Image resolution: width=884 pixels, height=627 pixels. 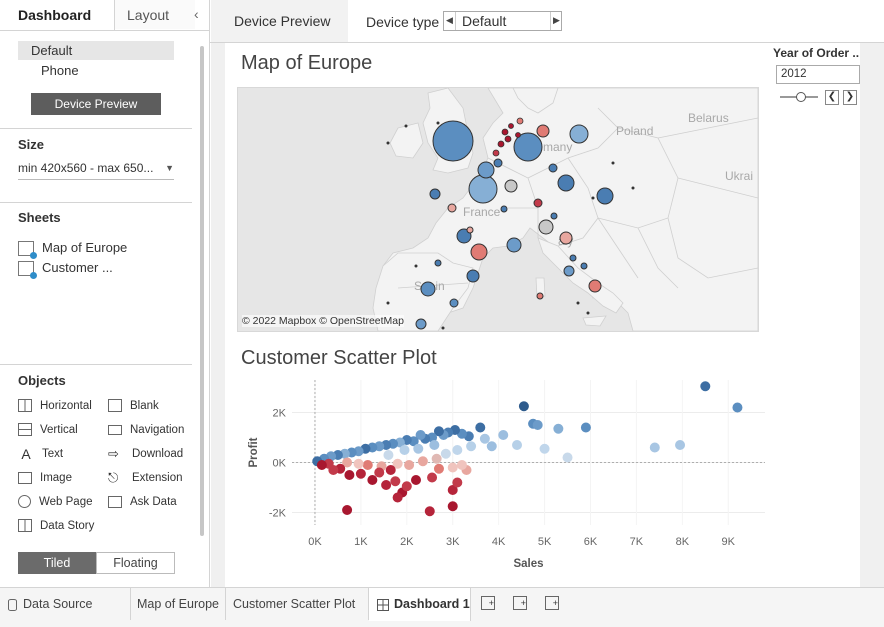 What do you see at coordinates (502, 21) in the screenshot?
I see `device-type-select: ◀ Default ▶` at bounding box center [502, 21].